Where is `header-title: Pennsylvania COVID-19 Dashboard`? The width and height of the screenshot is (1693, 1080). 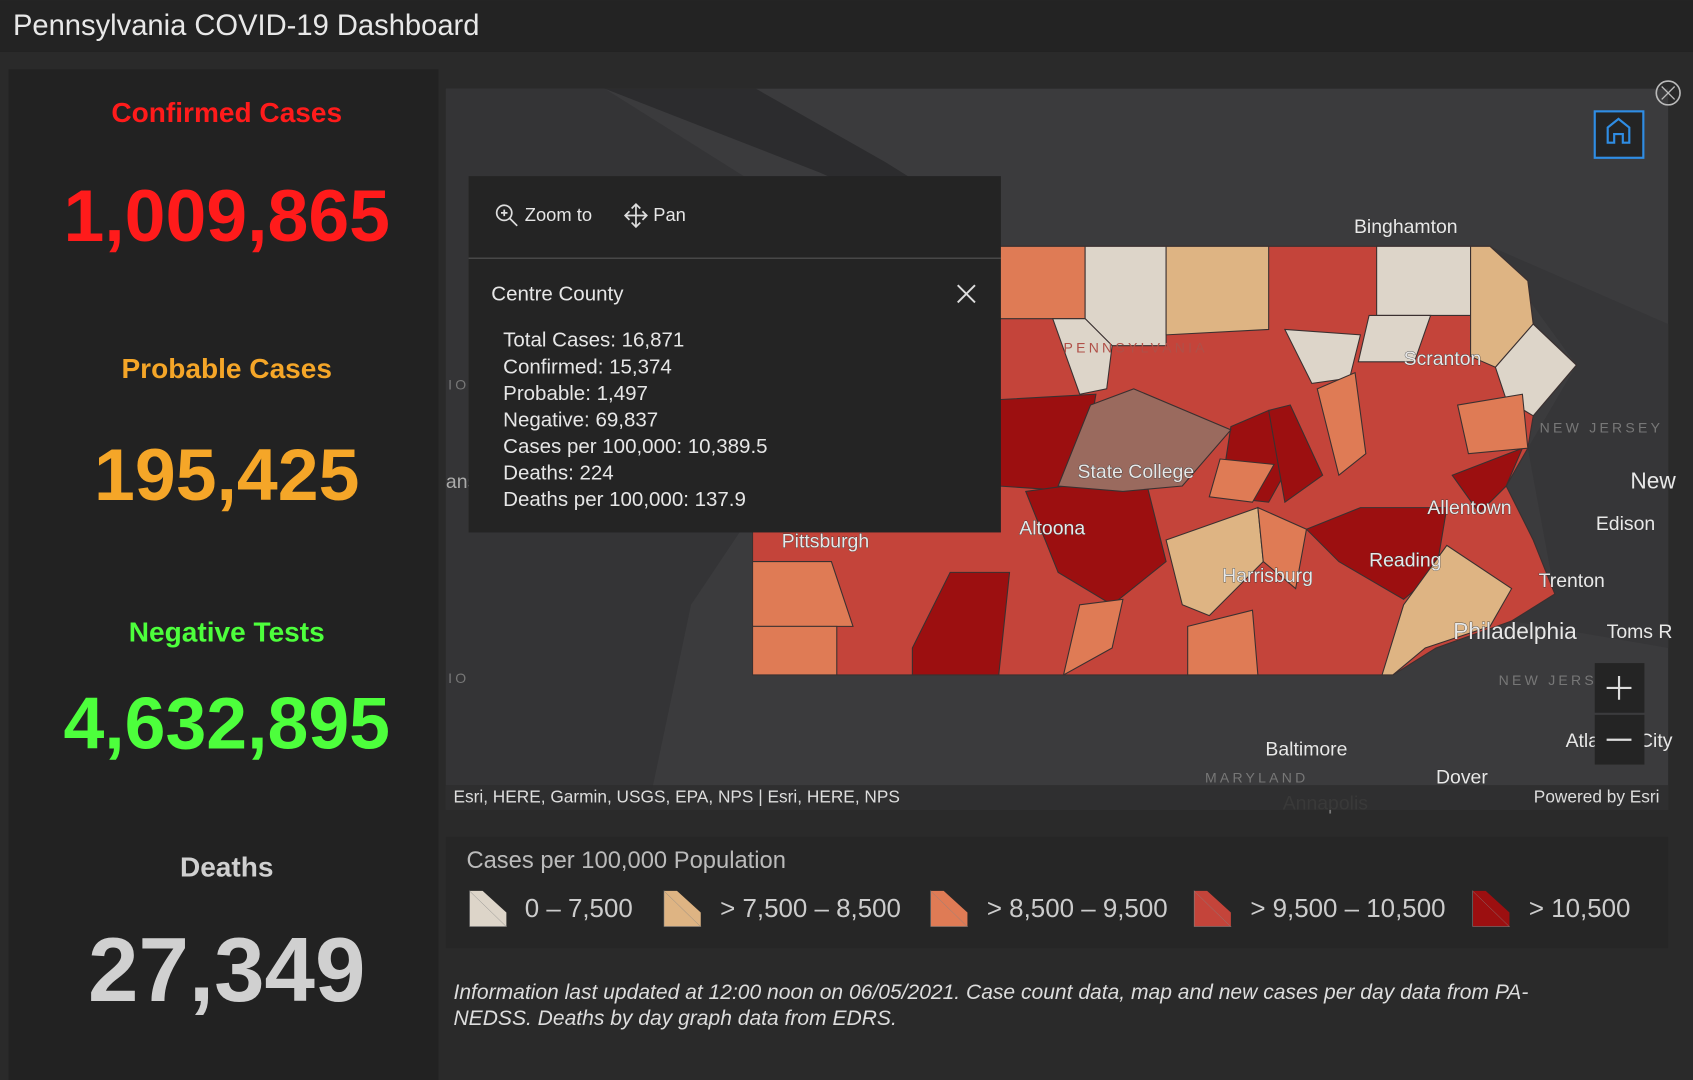 header-title: Pennsylvania COVID-19 Dashboard is located at coordinates (246, 26).